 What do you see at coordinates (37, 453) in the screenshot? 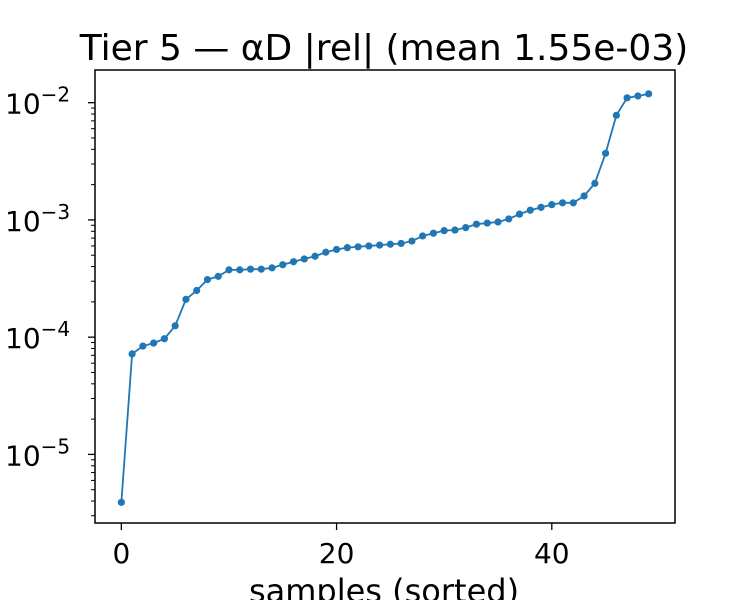
I see `y-tick-label: 10⁻⁵` at bounding box center [37, 453].